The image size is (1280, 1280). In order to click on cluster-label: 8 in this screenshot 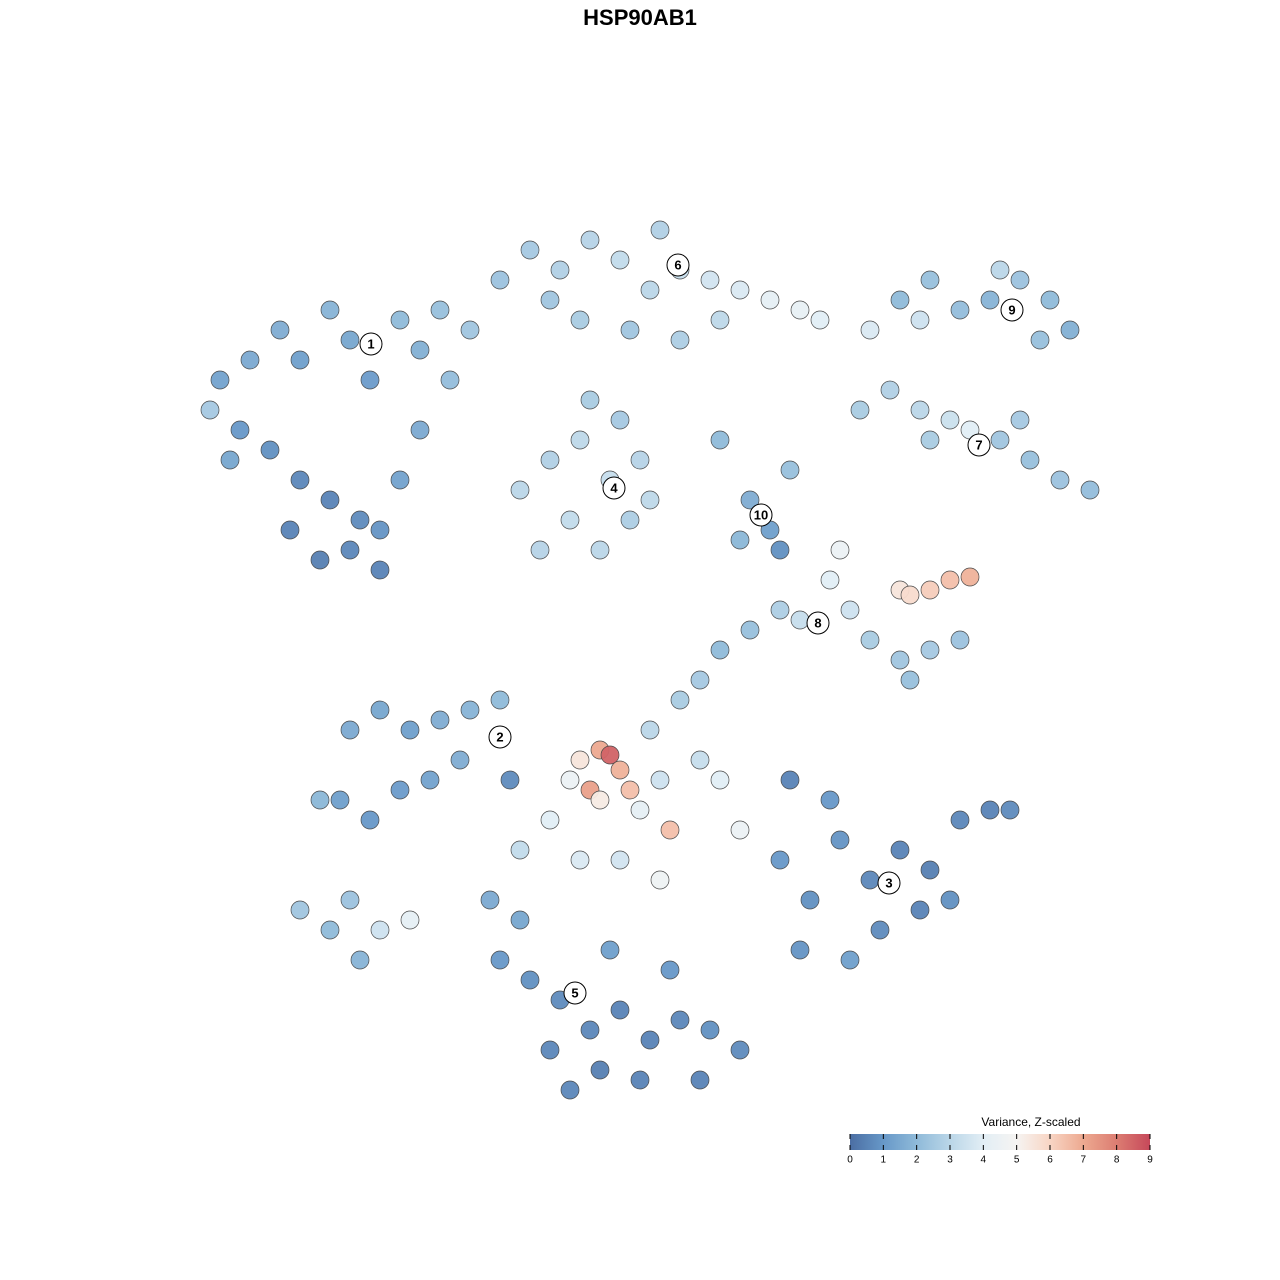, I will do `click(818, 623)`.